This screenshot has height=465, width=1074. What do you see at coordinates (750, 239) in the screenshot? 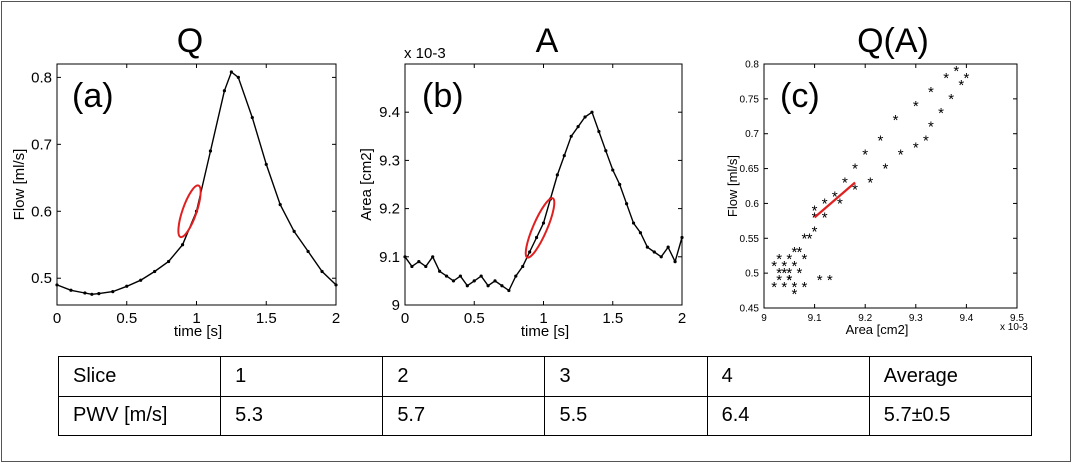
I see `y-tick-label: 0.55` at bounding box center [750, 239].